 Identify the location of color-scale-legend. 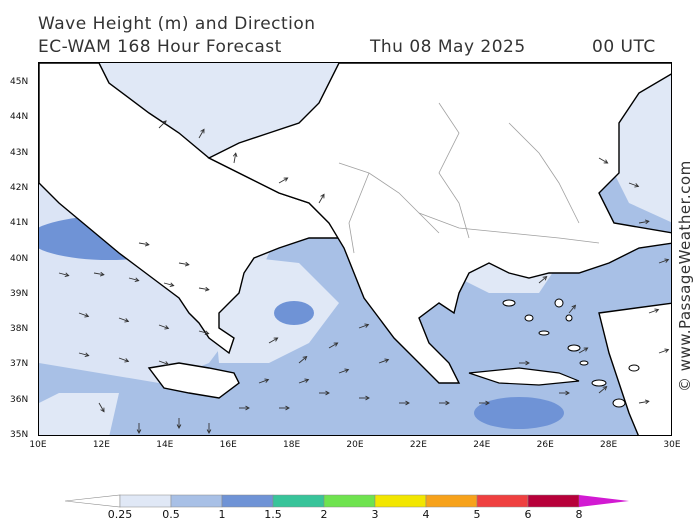
(347, 501).